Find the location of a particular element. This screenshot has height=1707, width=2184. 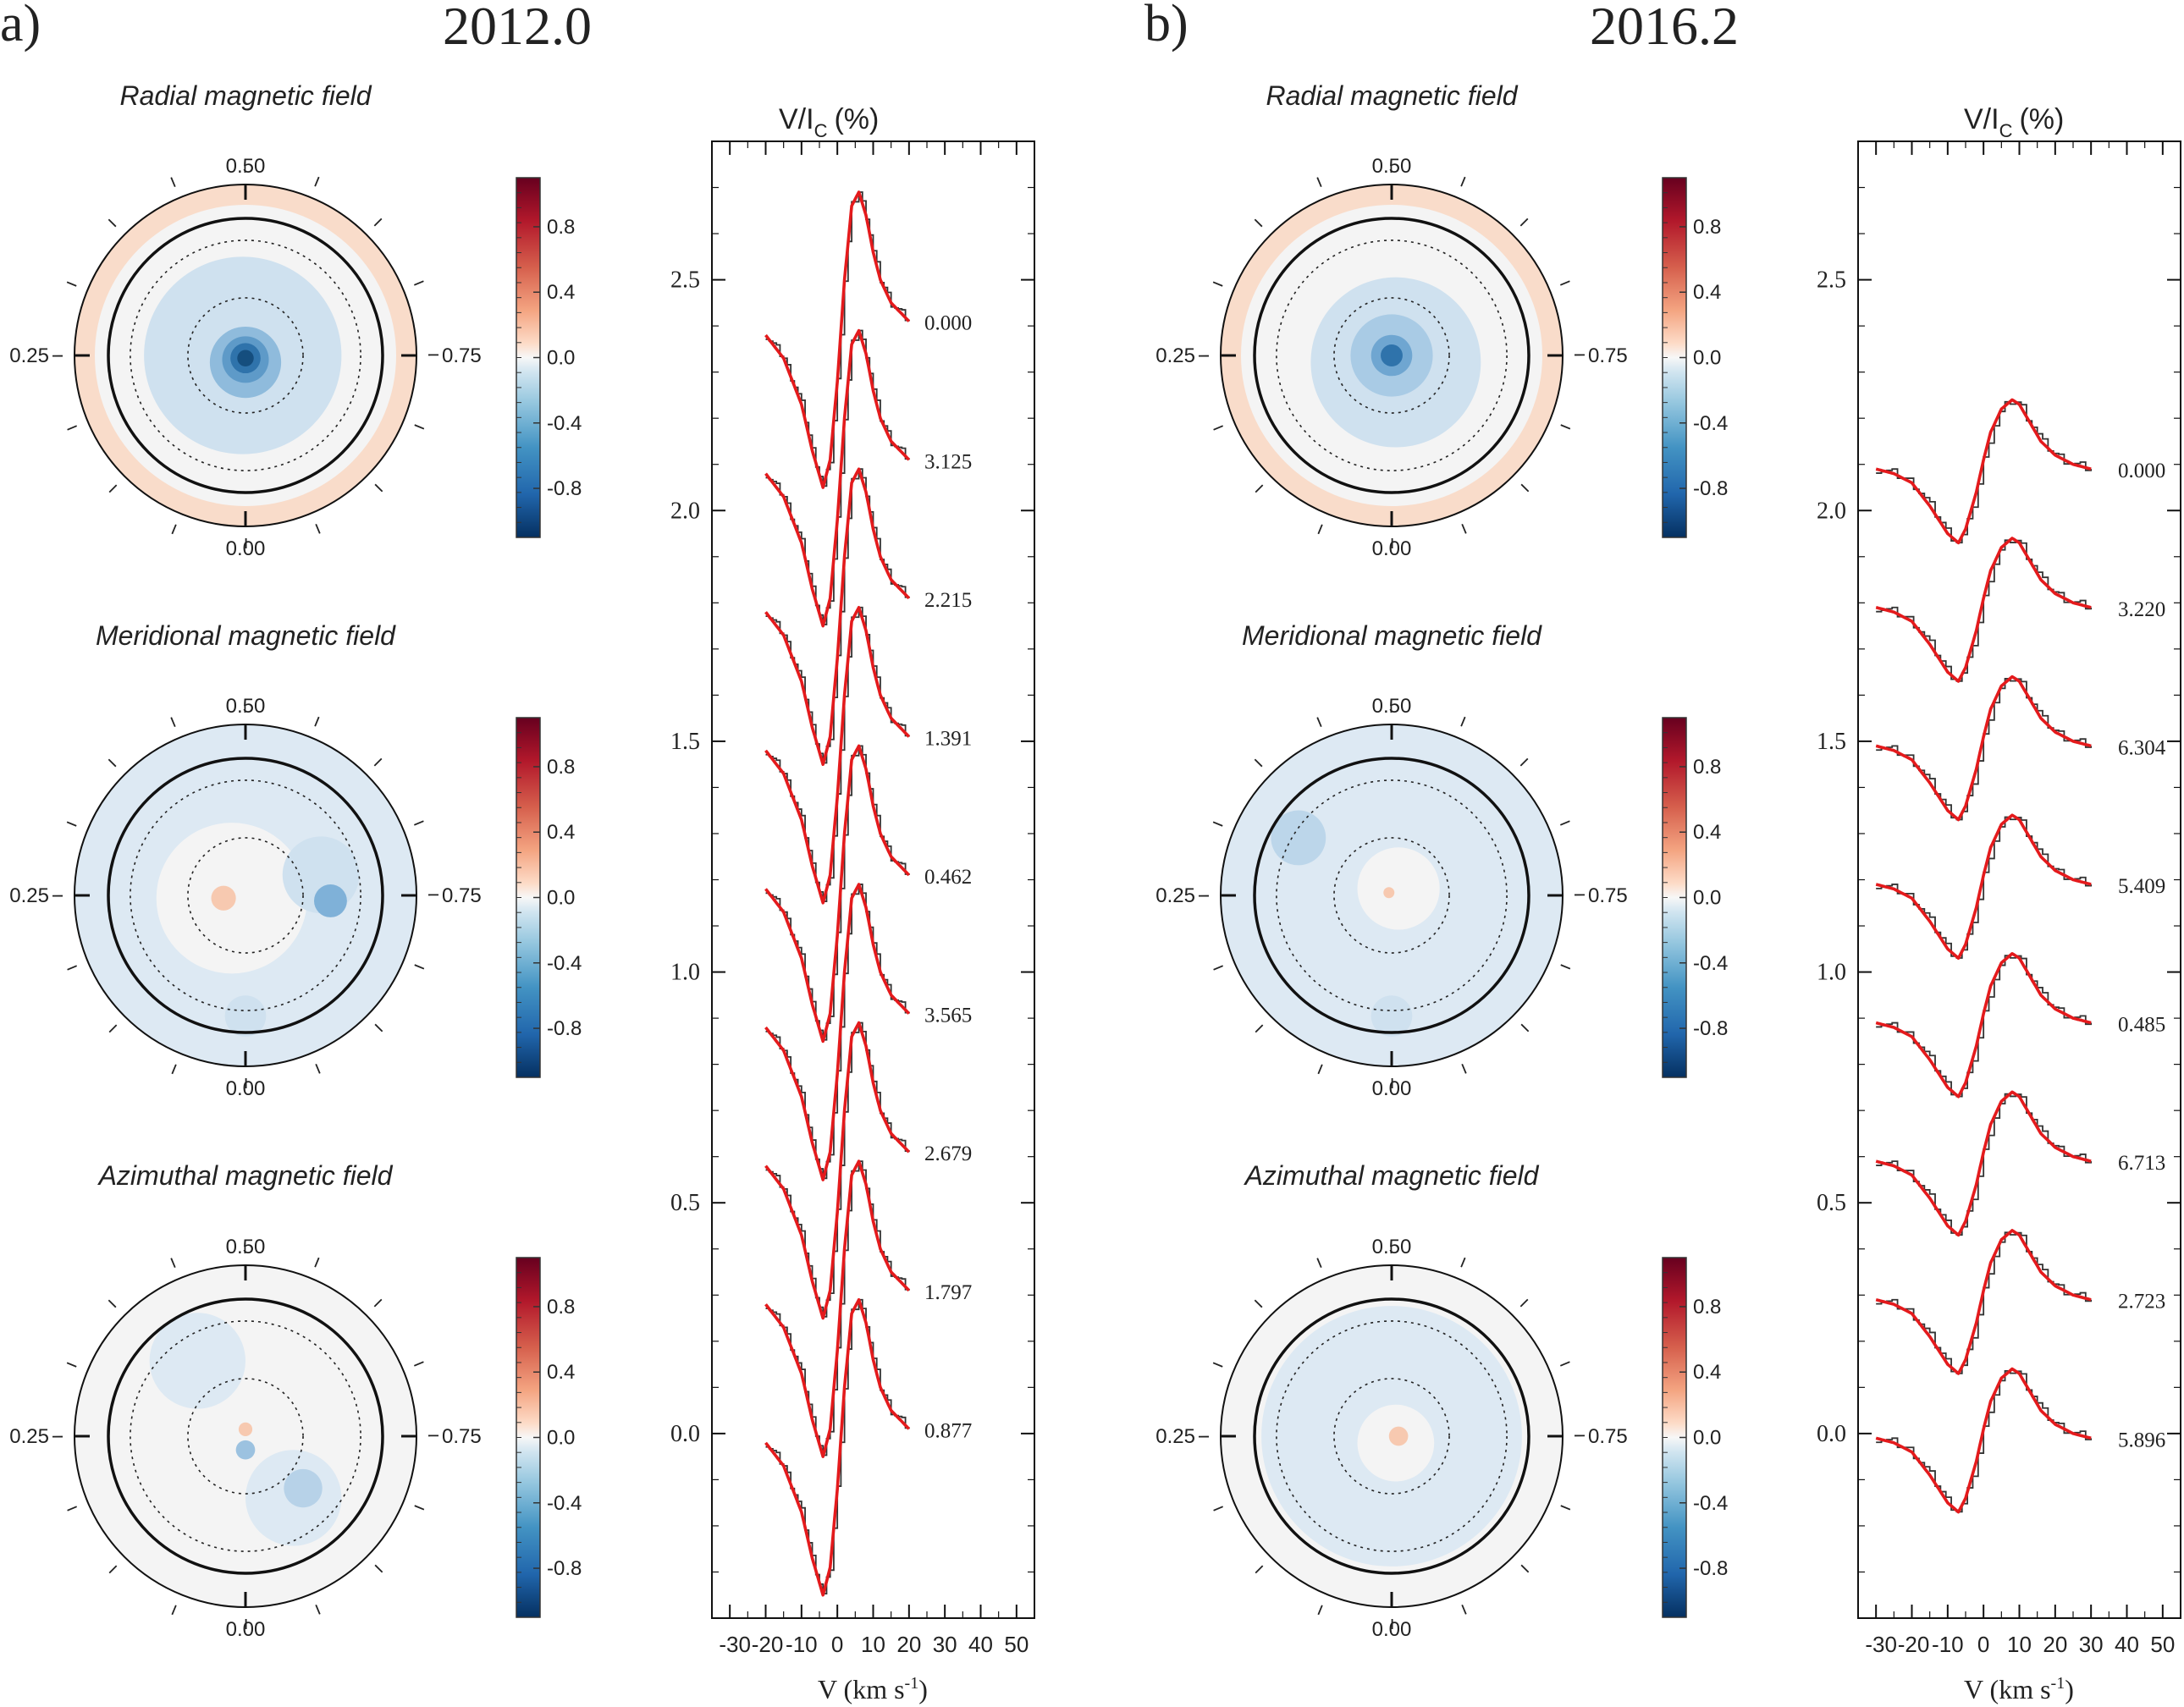

colorbar-a-0: 0.8 0.4 0.0 -0.4 -0.8 is located at coordinates (549, 357).